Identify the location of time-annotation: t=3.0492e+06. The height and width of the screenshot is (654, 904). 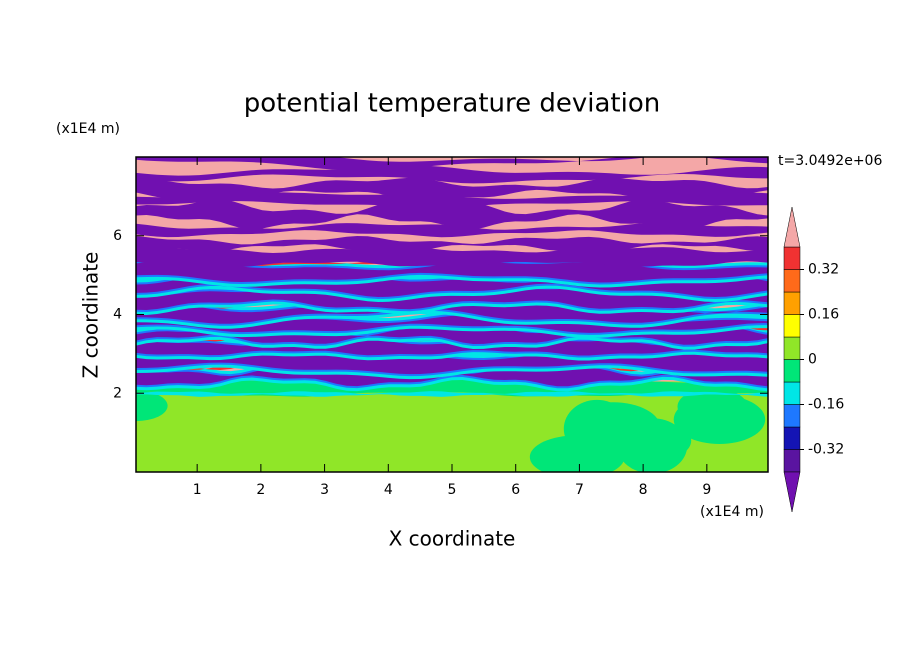
(830, 161).